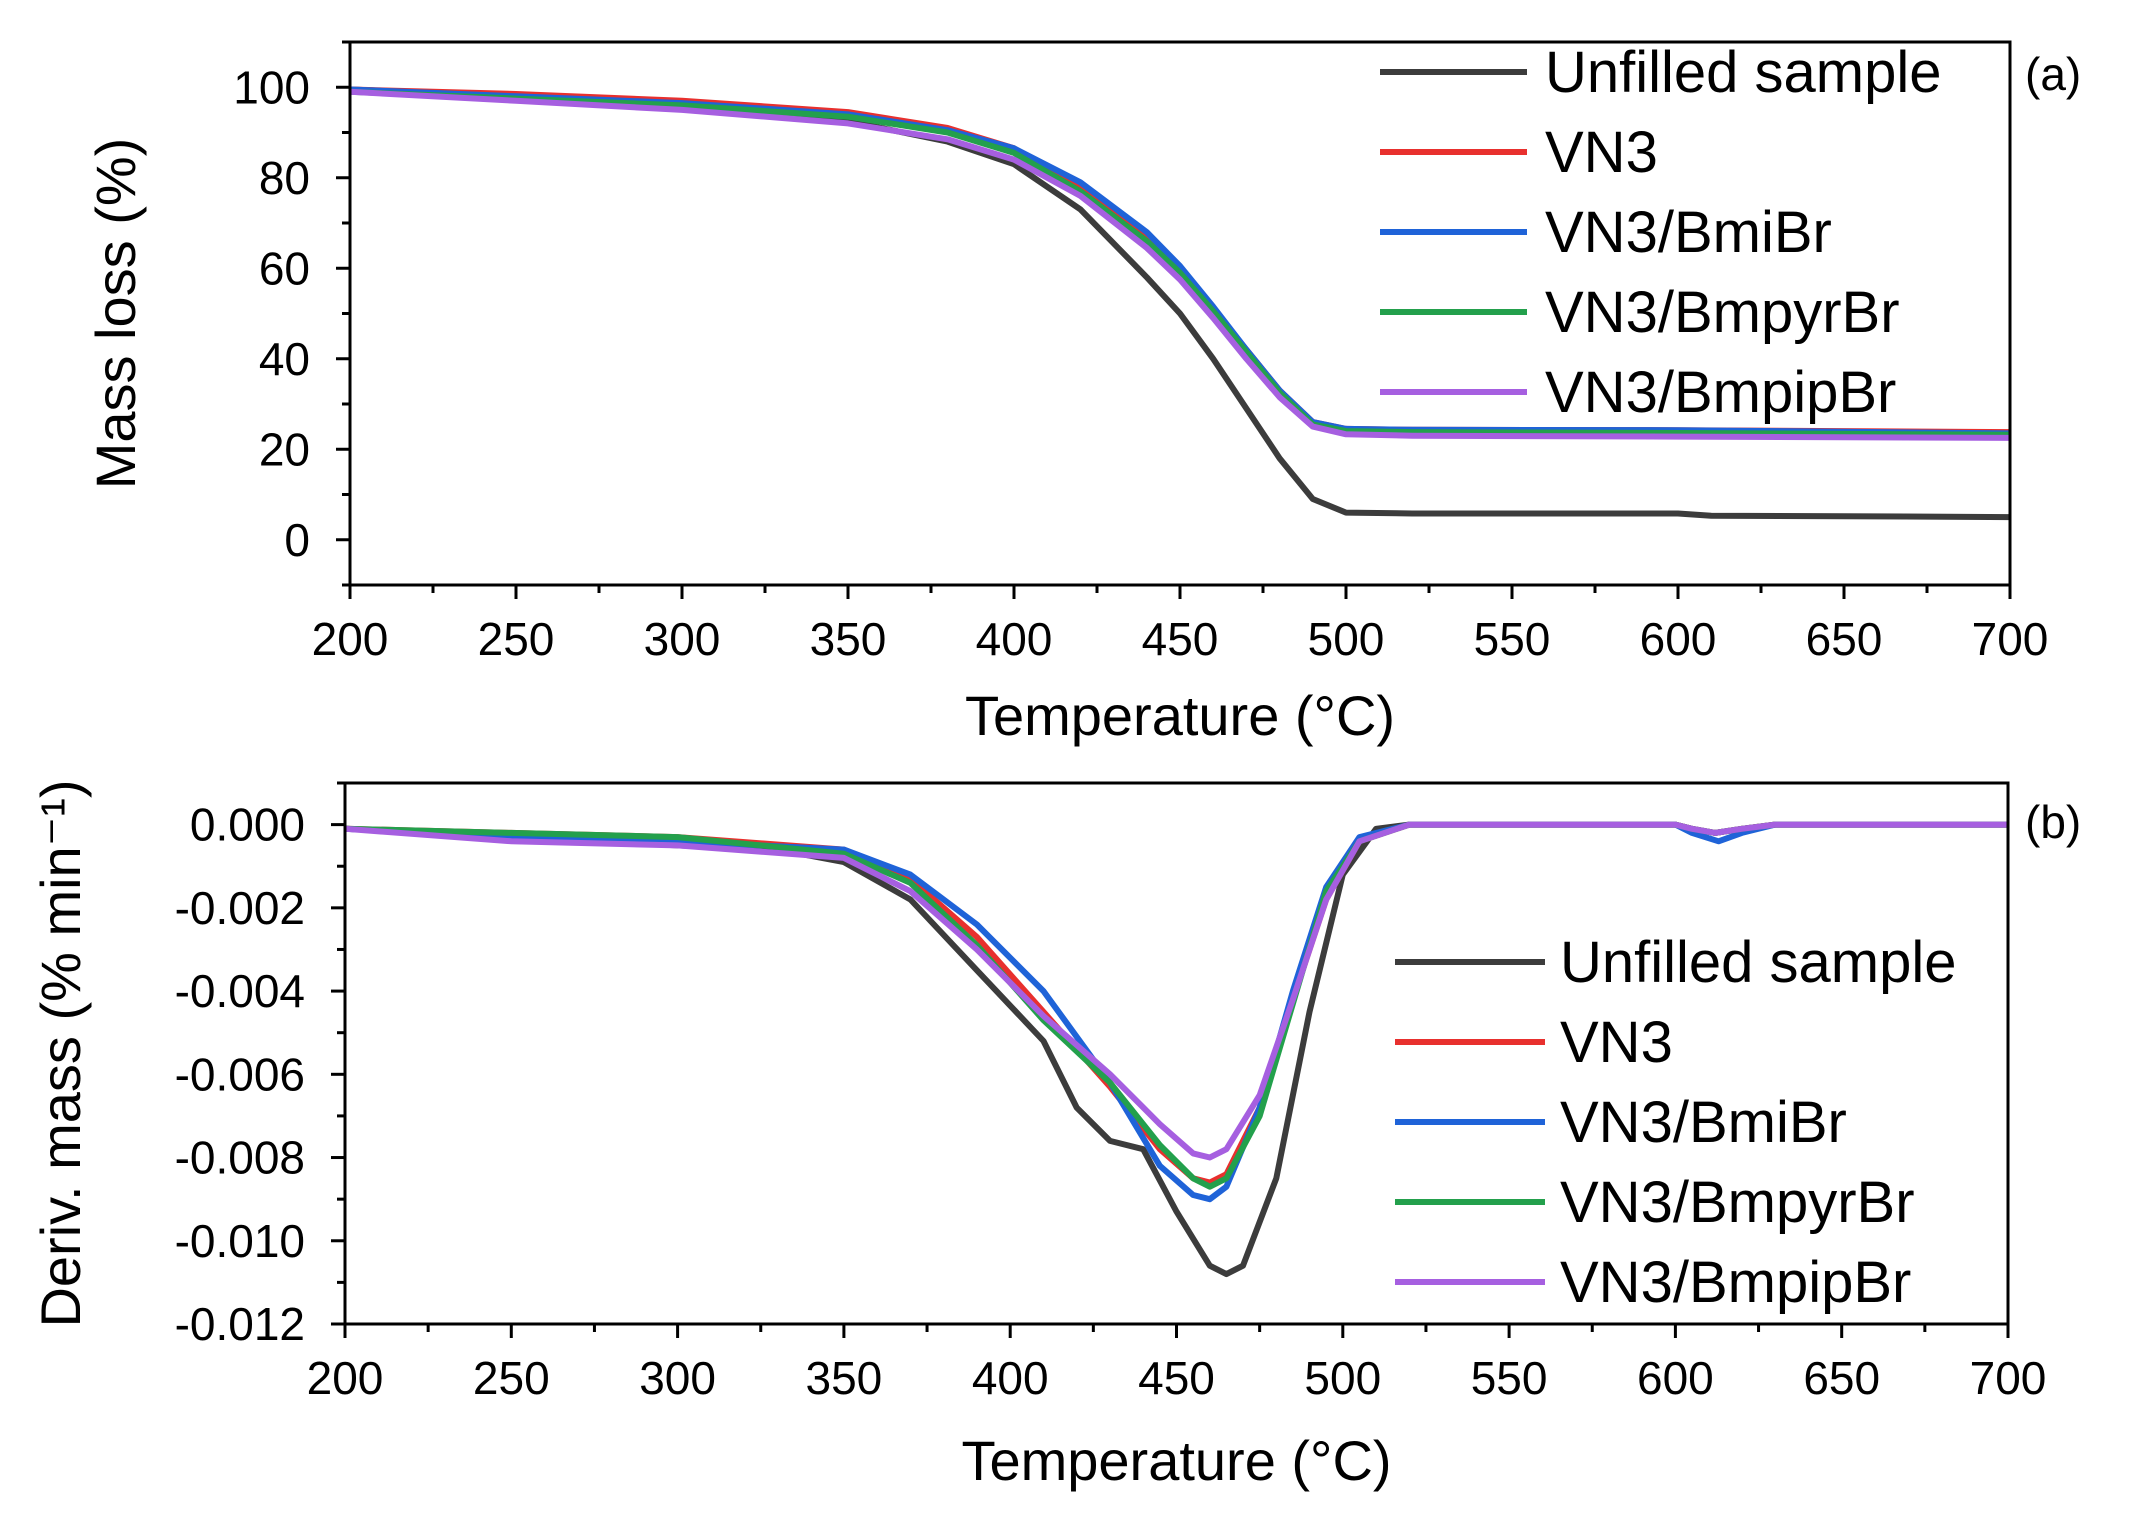  I want to click on y-tick-label: -0.004, so click(240, 991).